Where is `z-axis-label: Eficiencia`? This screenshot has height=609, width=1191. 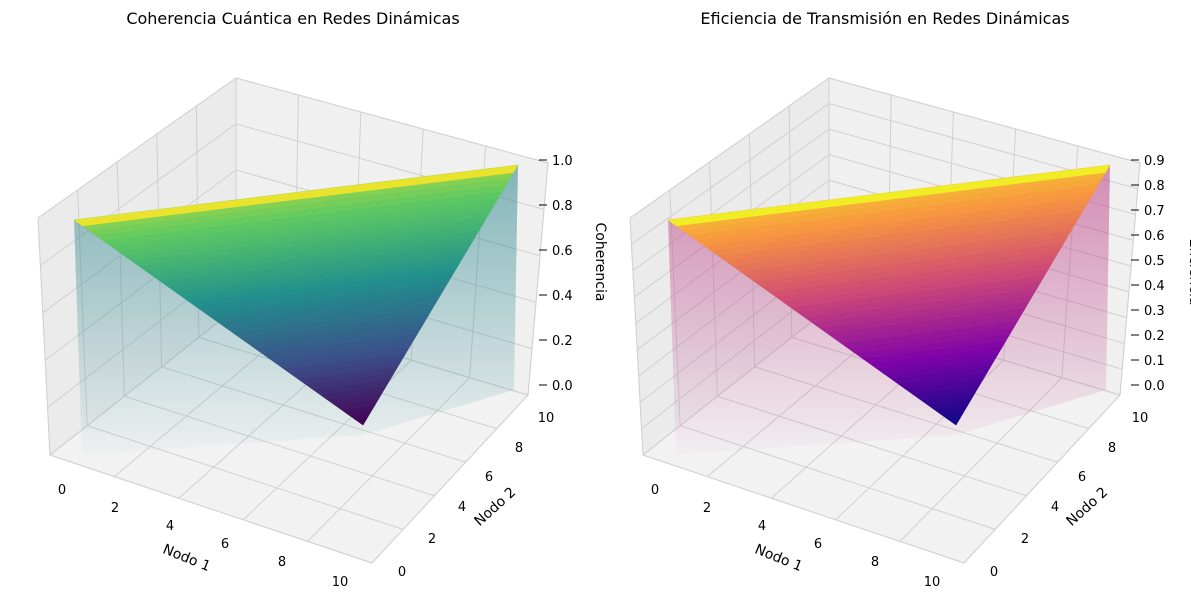 z-axis-label: Eficiencia is located at coordinates (1188, 272).